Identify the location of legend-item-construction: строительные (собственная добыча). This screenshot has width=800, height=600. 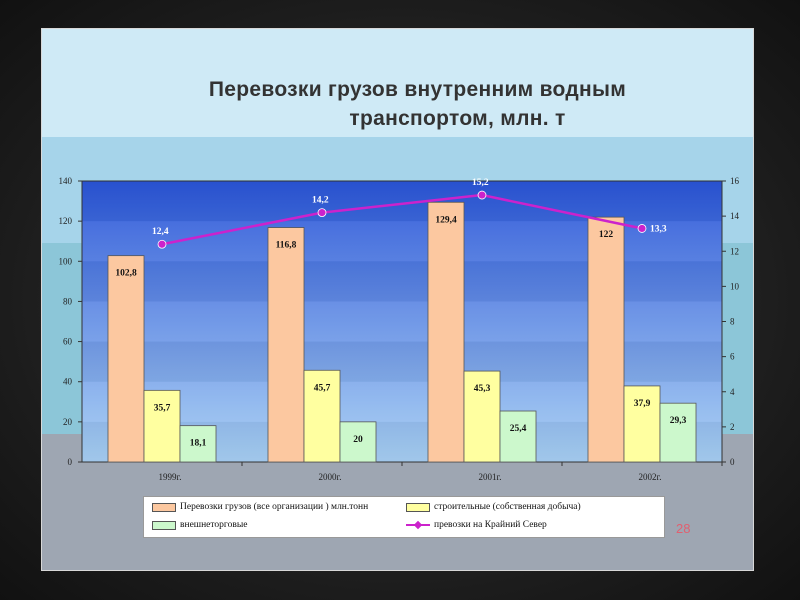
(493, 507).